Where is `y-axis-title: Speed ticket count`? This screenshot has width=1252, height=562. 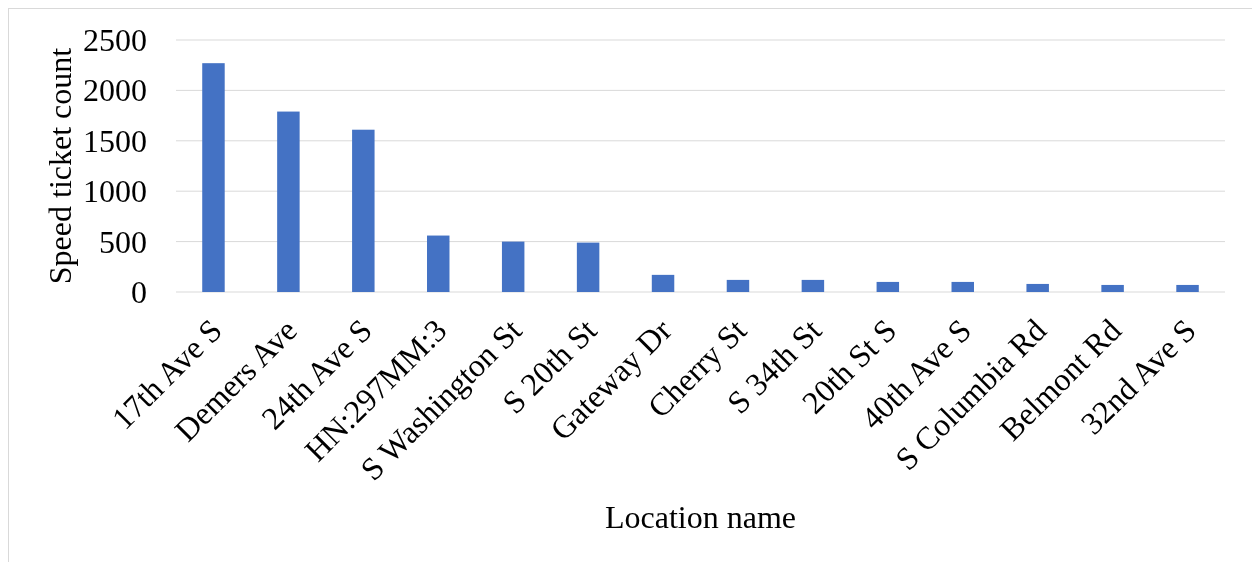
y-axis-title: Speed ticket count is located at coordinates (60, 166).